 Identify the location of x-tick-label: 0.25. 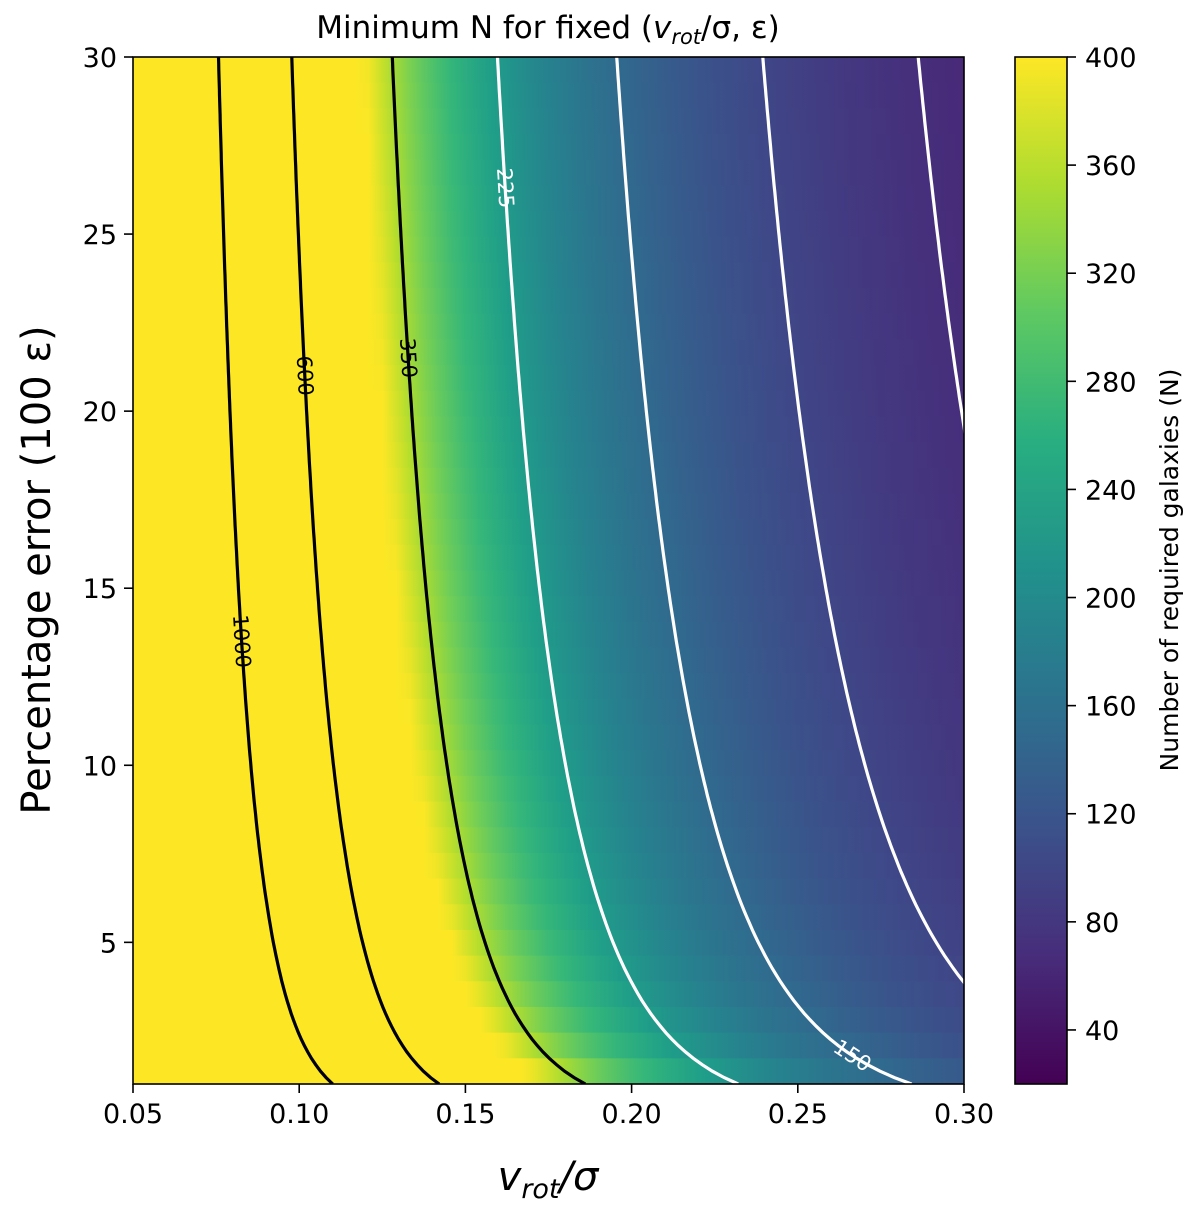
(798, 1114).